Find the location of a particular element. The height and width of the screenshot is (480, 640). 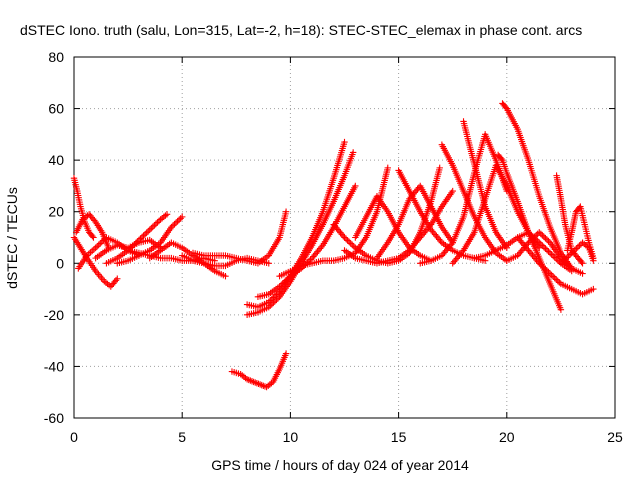

y-tick-label: 40 is located at coordinates (56, 160).